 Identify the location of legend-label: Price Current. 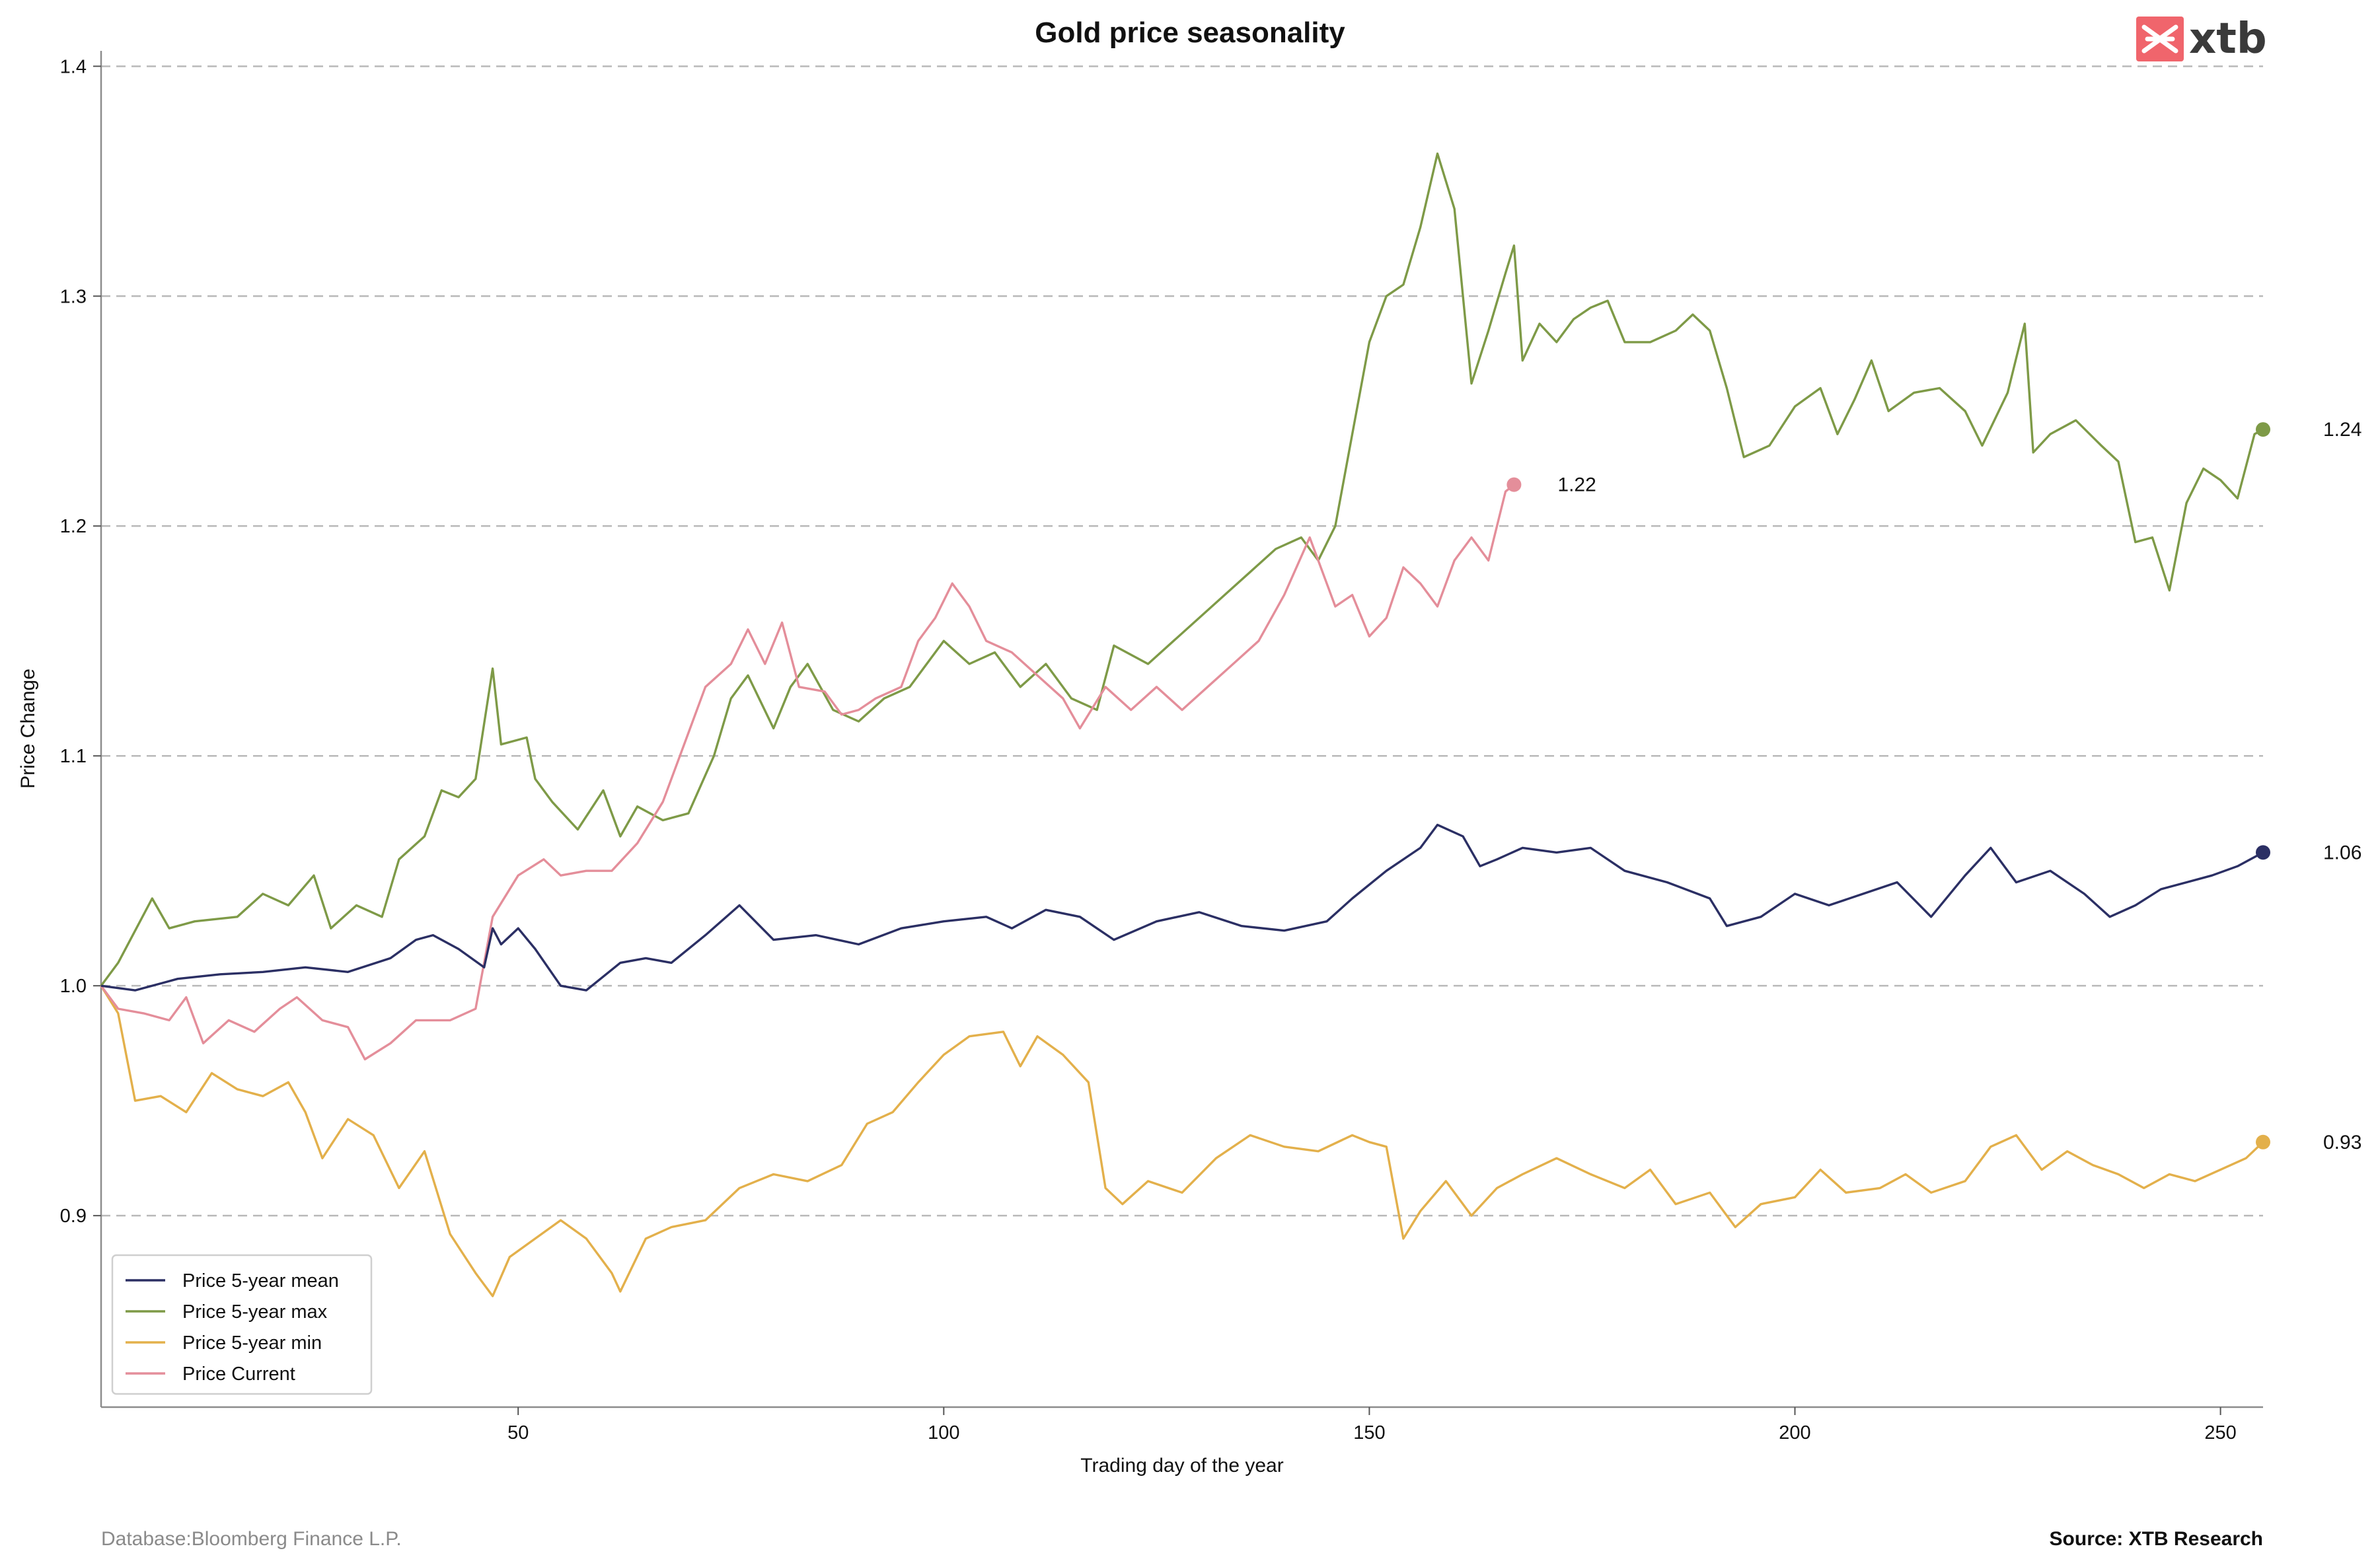
(238, 1374).